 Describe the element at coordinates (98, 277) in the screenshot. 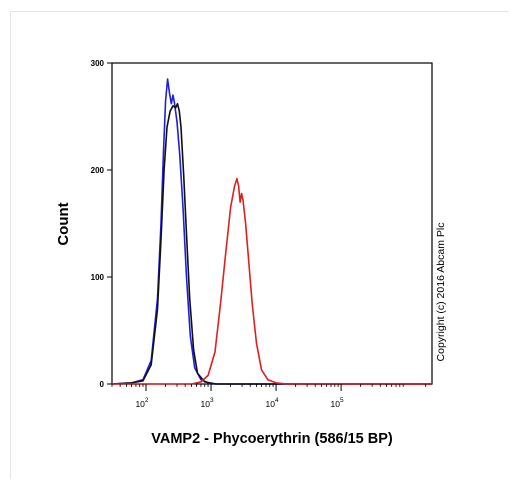

I see `y-tick-label: 100` at that location.